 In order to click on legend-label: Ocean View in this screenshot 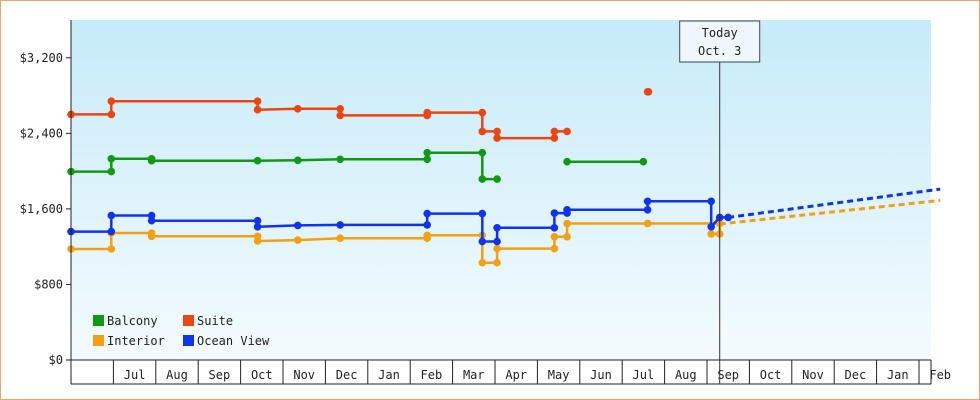, I will do `click(233, 341)`.